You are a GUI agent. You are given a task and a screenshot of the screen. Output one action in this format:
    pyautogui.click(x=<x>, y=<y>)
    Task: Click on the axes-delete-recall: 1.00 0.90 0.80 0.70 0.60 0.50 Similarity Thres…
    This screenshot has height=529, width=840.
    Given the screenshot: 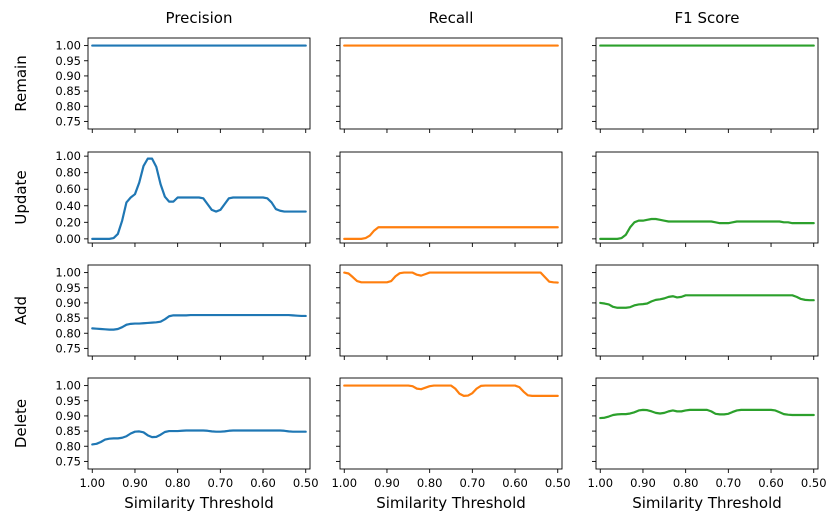 What is the action you would take?
    pyautogui.click(x=451, y=444)
    